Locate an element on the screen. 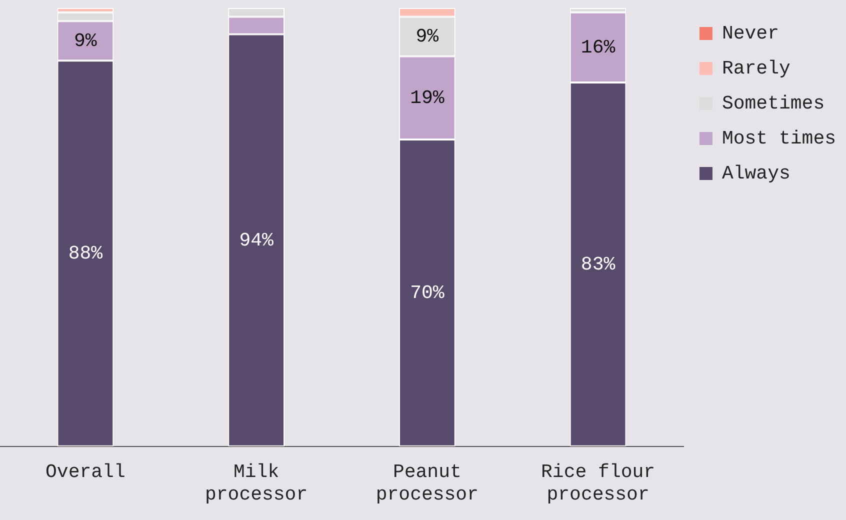 The image size is (846, 520). legend-label: Rarely is located at coordinates (756, 69).